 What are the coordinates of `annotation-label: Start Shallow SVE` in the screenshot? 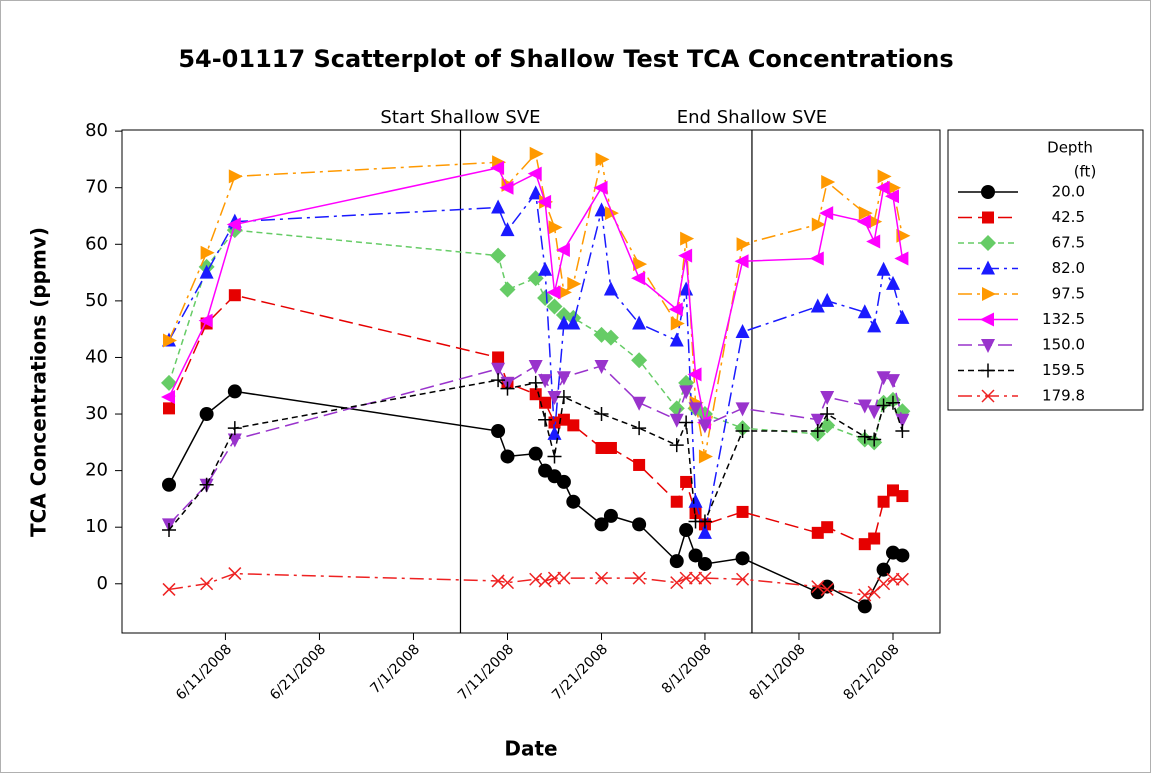 It's located at (460, 117).